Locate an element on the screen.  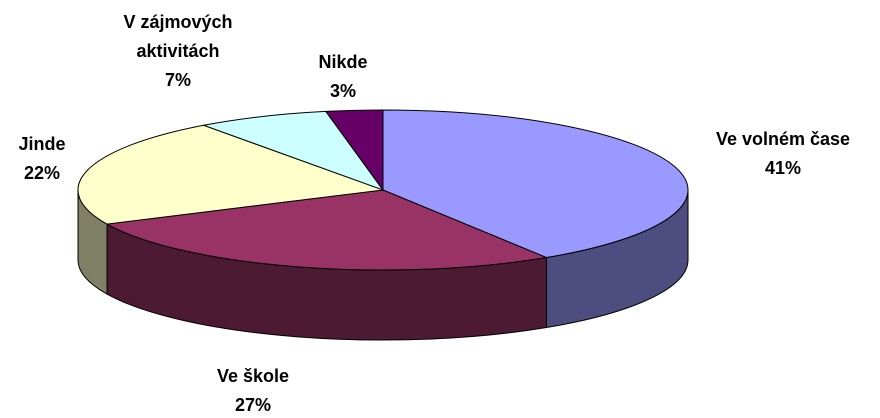
slice-label: Ve volném čase 41% is located at coordinates (783, 154).